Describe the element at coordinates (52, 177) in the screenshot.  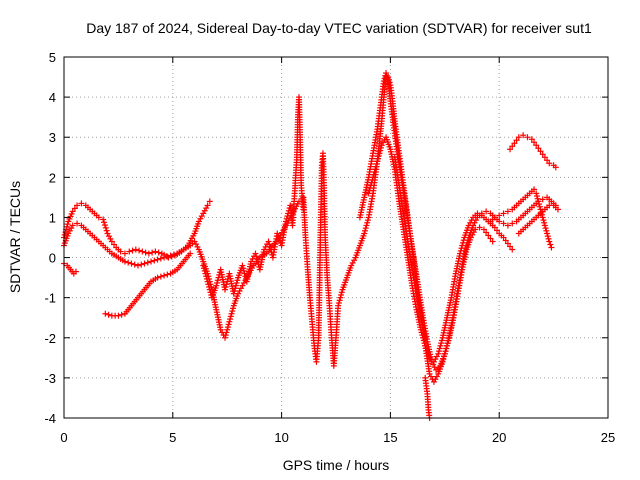
I see `y-tick-label: 2` at that location.